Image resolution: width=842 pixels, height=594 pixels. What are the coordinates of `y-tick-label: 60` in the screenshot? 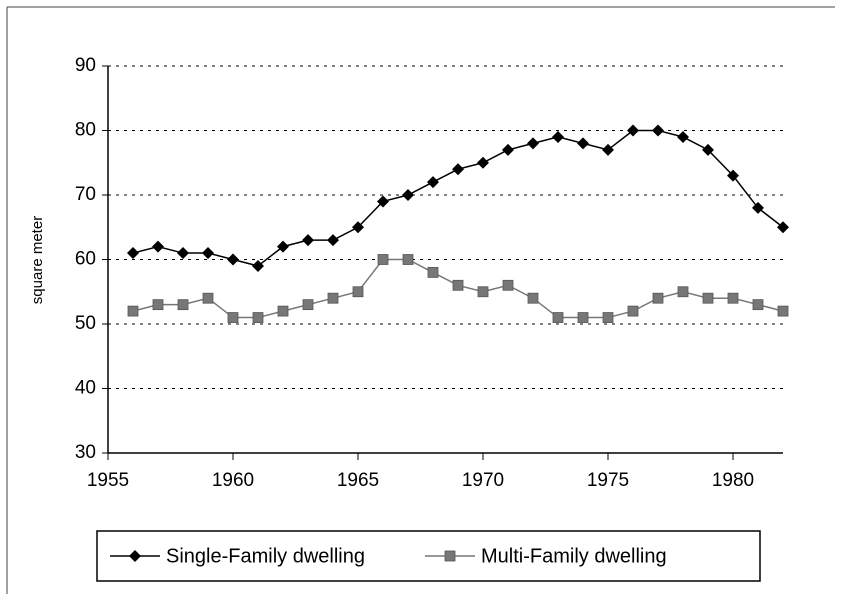 It's located at (85, 259).